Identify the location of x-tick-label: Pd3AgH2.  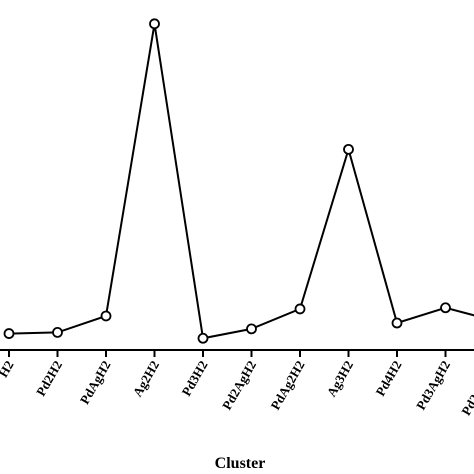
(433, 385).